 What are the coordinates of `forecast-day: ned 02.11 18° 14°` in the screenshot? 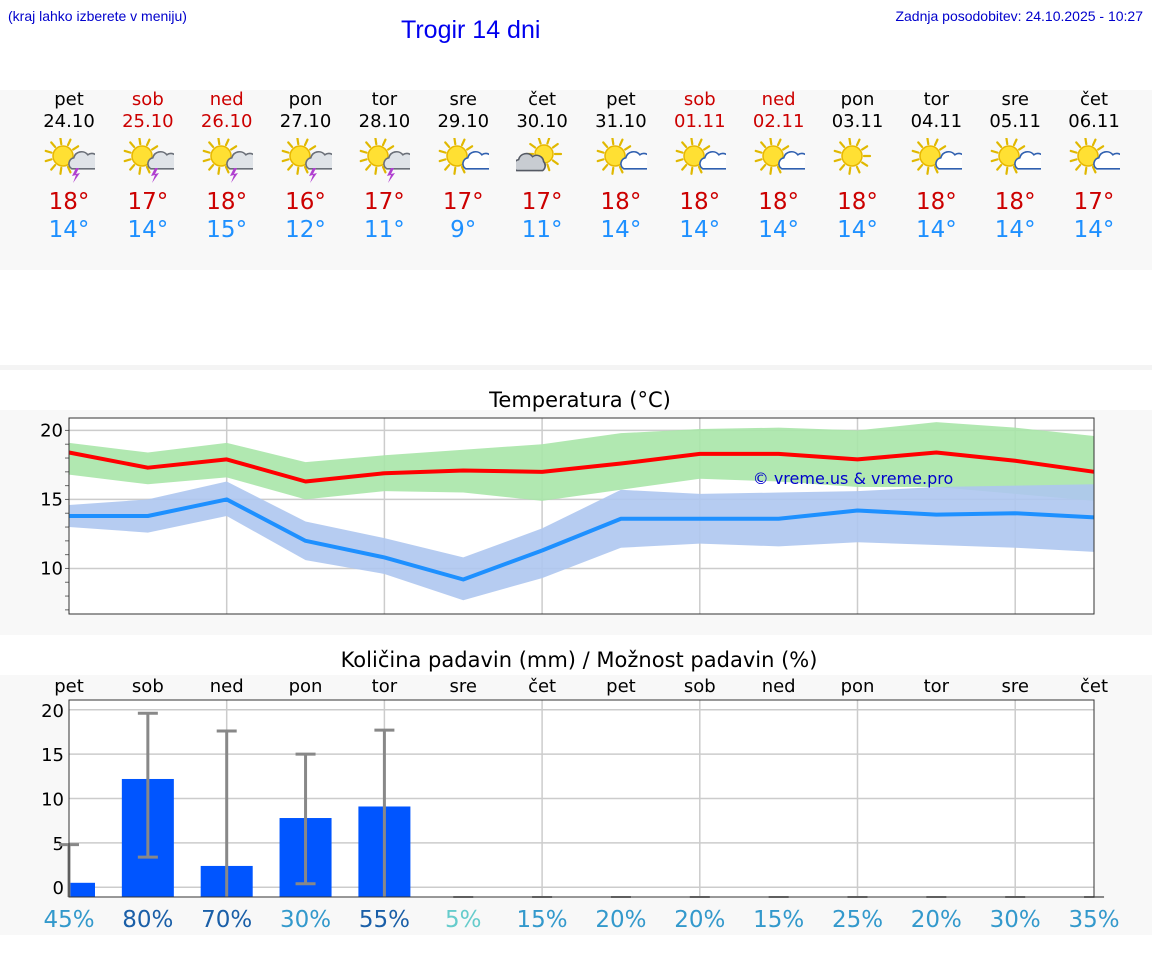 It's located at (779, 166).